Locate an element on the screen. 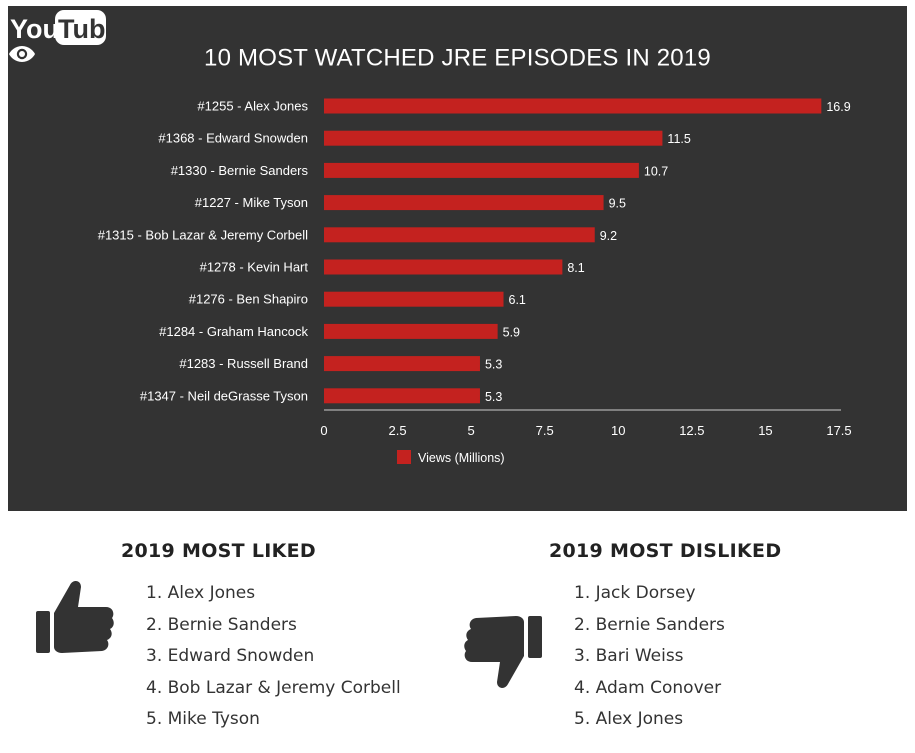  x-tick-label: 10 is located at coordinates (618, 430).